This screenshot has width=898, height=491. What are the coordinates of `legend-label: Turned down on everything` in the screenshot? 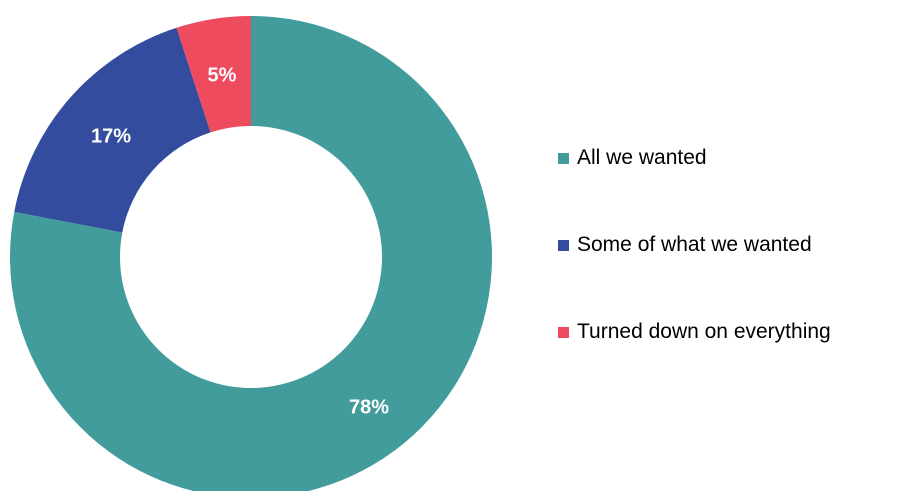 It's located at (704, 331).